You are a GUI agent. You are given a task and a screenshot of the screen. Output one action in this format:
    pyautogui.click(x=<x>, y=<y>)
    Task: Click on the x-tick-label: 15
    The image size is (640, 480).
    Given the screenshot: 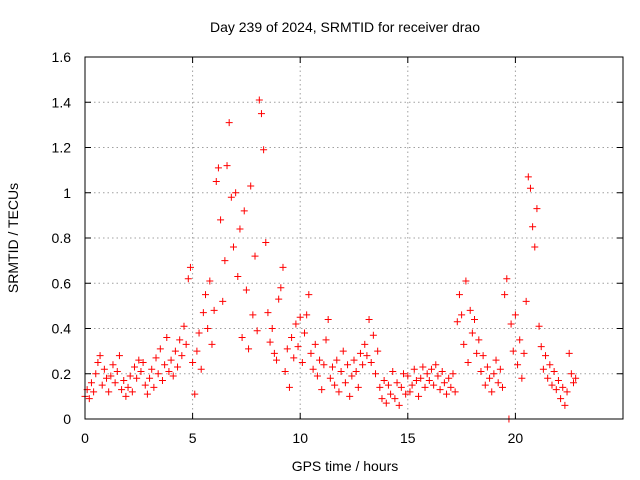 What is the action you would take?
    pyautogui.click(x=408, y=438)
    